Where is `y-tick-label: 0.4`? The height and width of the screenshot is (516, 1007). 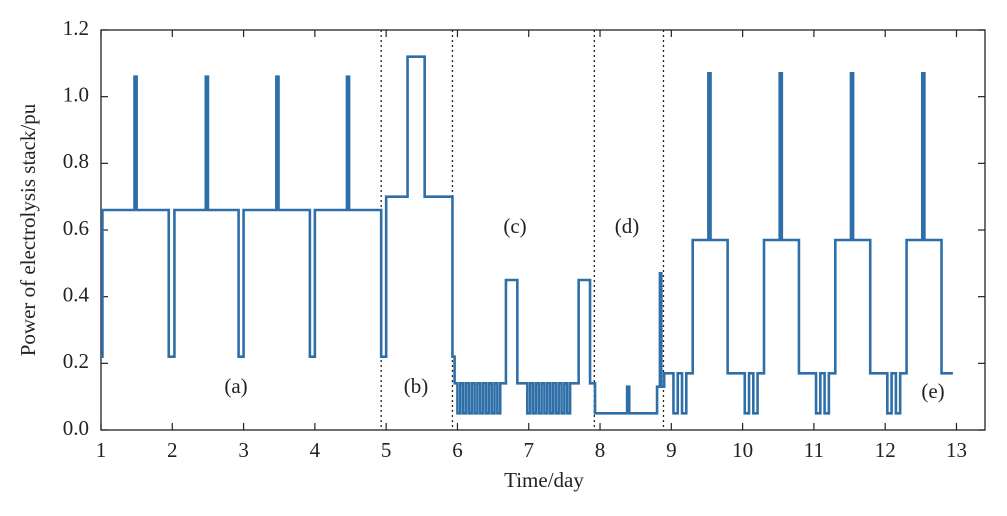 y-tick-label: 0.4 is located at coordinates (76, 294).